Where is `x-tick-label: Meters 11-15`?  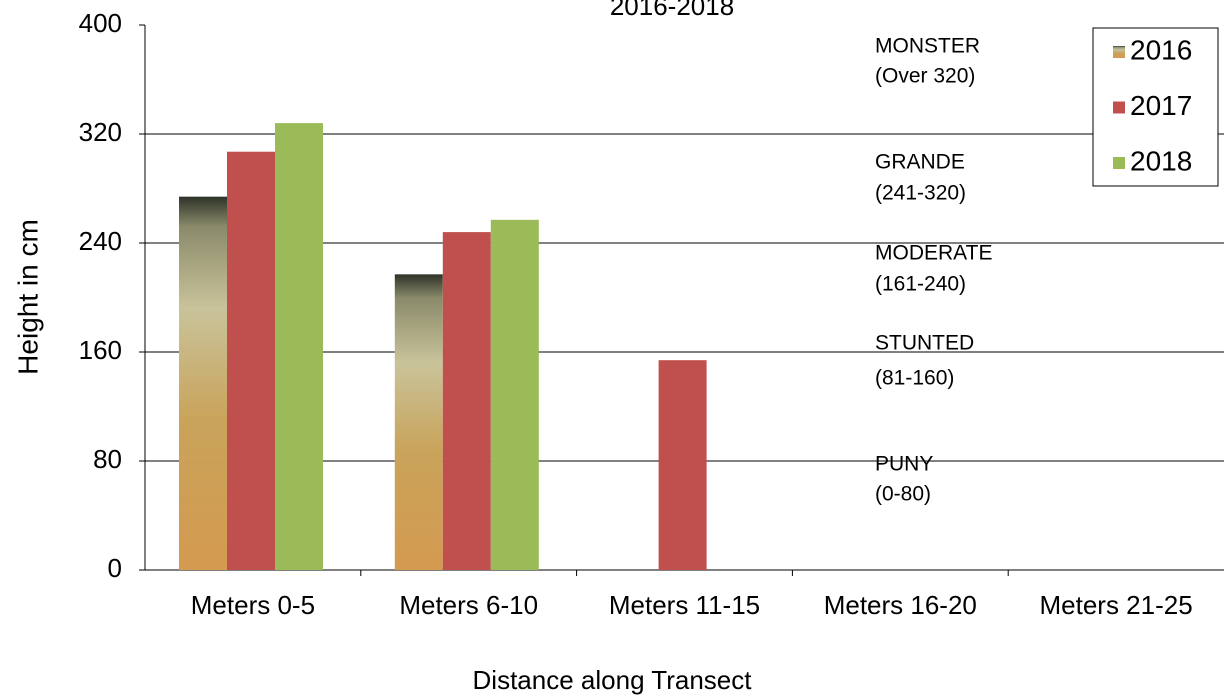 x-tick-label: Meters 11-15 is located at coordinates (684, 605).